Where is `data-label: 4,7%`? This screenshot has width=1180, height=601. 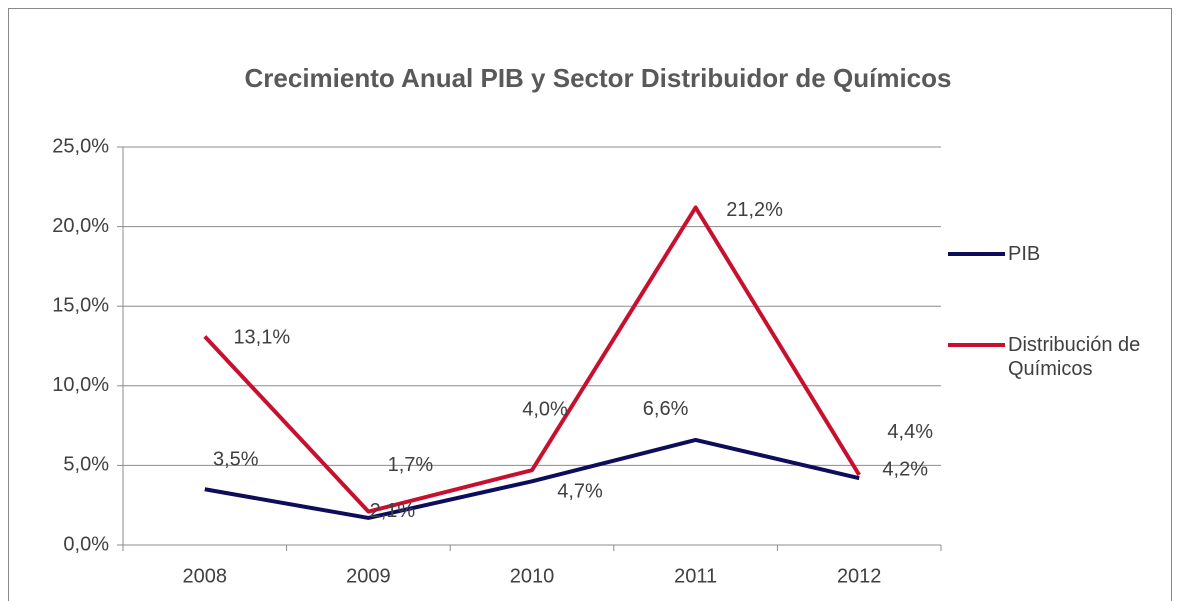
data-label: 4,7% is located at coordinates (580, 491).